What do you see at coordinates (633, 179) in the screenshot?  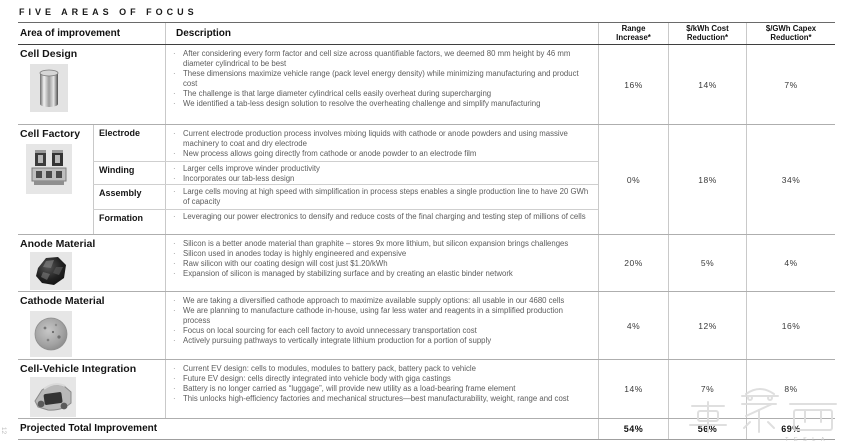 I see `cell-factory-range-value: 0%` at bounding box center [633, 179].